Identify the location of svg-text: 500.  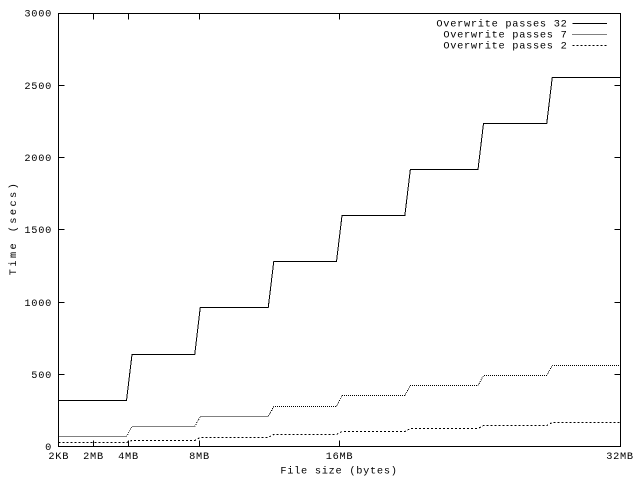
(41, 376).